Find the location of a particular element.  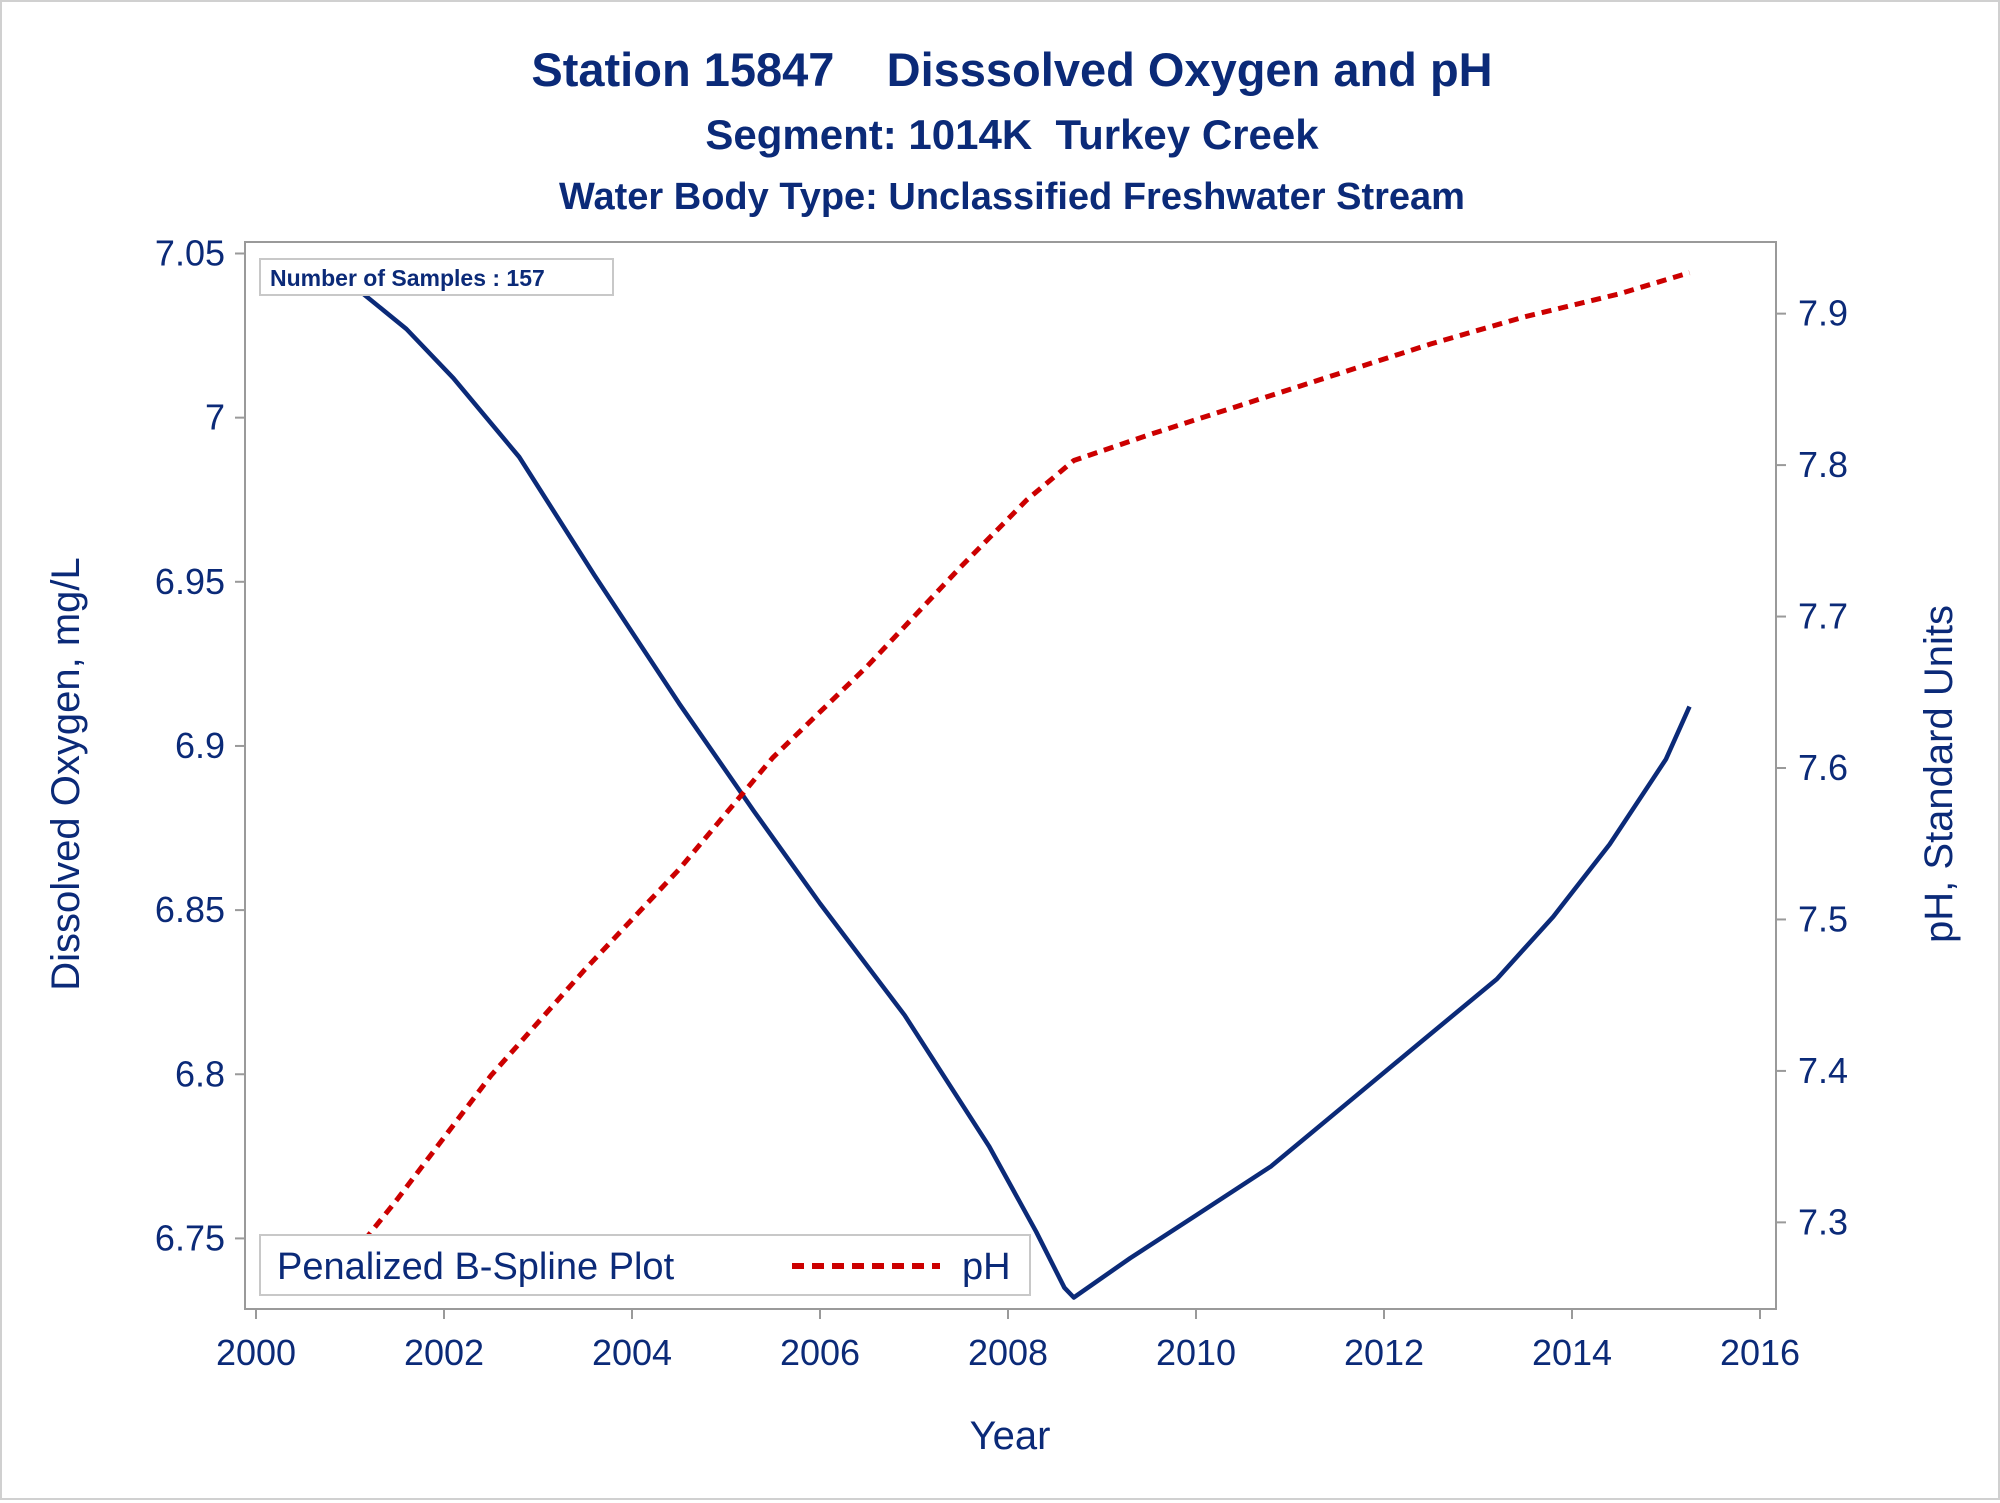

x-tick-label: 2016 is located at coordinates (1760, 1352).